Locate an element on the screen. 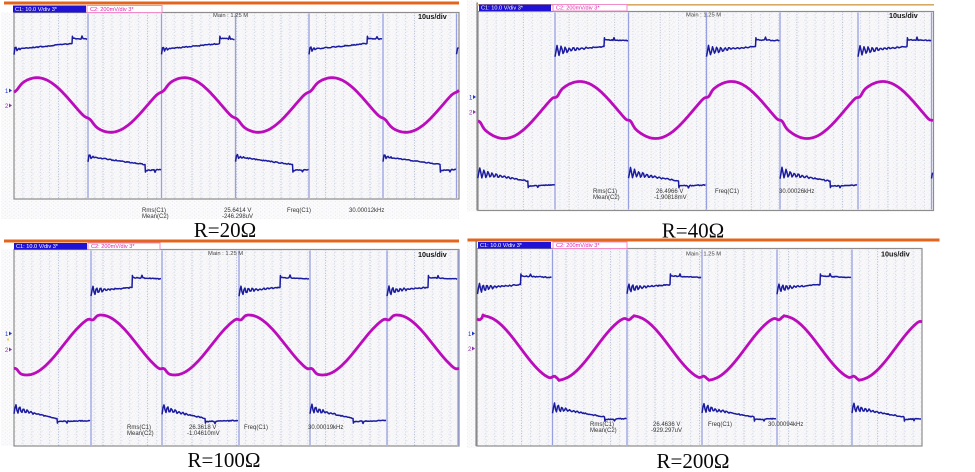 The width and height of the screenshot is (975, 472). svg-text: R=200Ω is located at coordinates (693, 460).